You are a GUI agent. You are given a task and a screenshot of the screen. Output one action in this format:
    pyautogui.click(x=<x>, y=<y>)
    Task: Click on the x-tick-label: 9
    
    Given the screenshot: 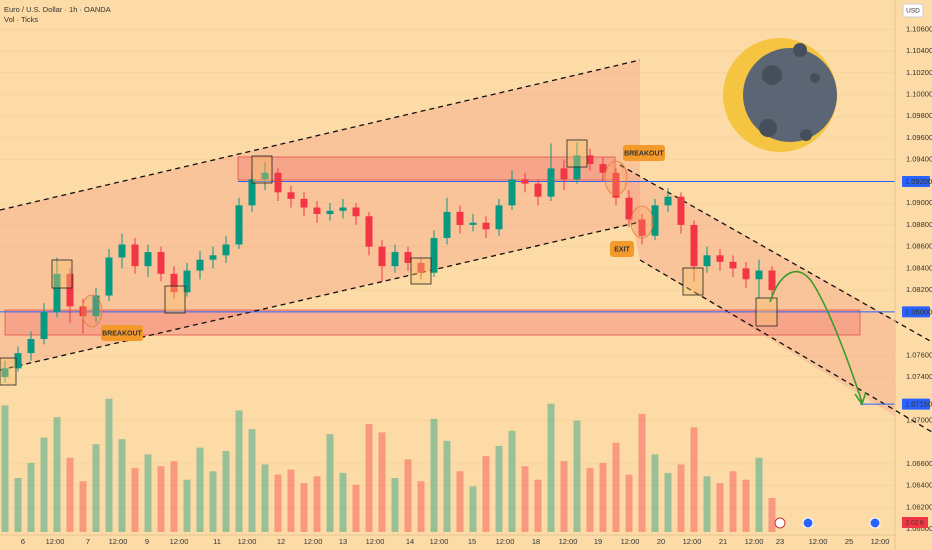 What is the action you would take?
    pyautogui.click(x=147, y=541)
    